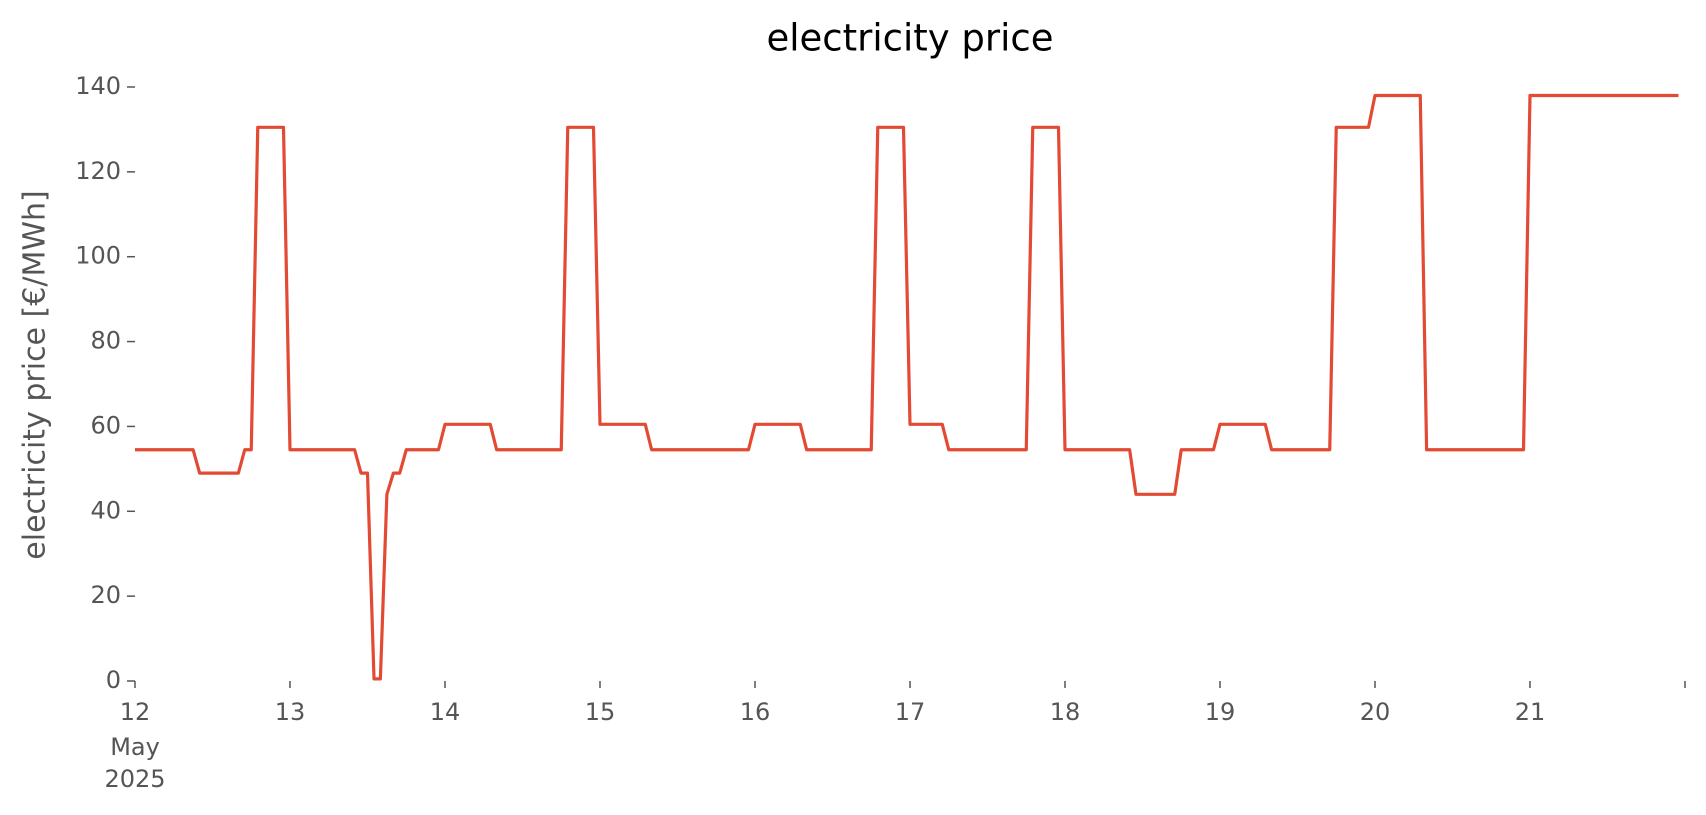  I want to click on y-tick-label: 0, so click(113, 680).